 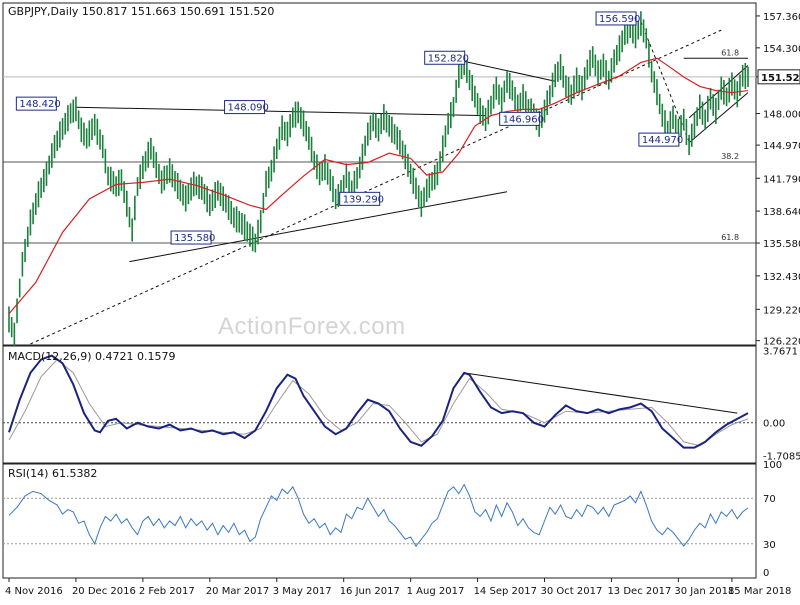 I want to click on label-144970-box, so click(x=659, y=139).